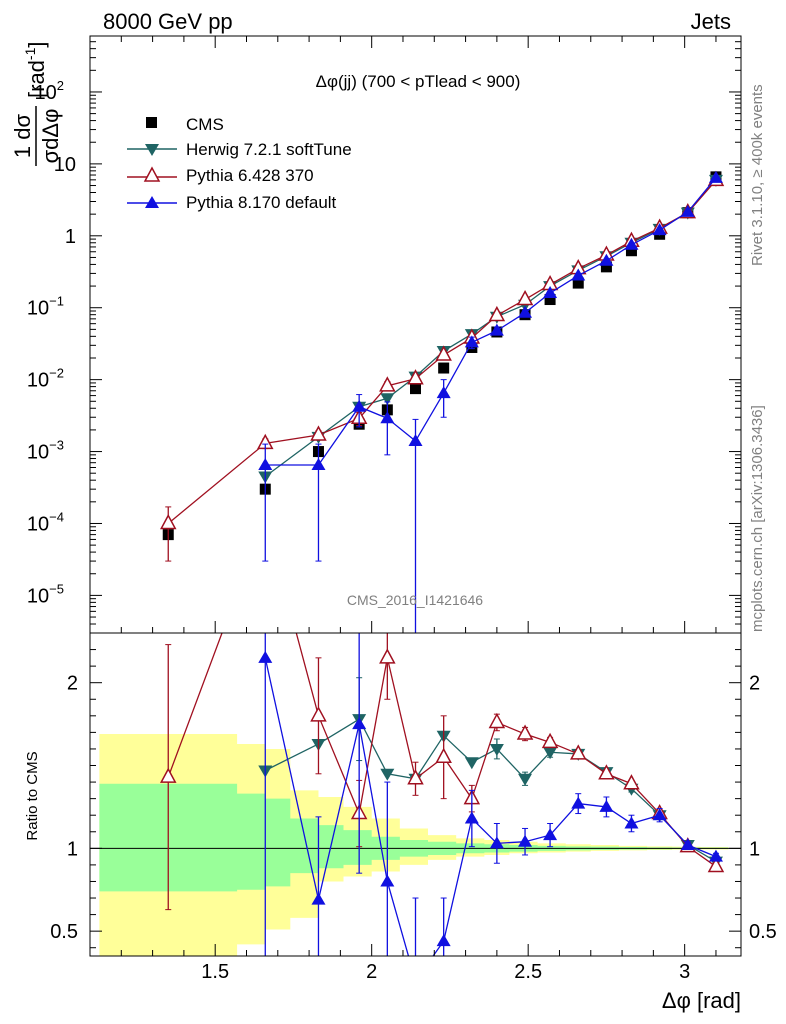  Describe the element at coordinates (70, 237) in the screenshot. I see `main-ytick-label: 1` at that location.